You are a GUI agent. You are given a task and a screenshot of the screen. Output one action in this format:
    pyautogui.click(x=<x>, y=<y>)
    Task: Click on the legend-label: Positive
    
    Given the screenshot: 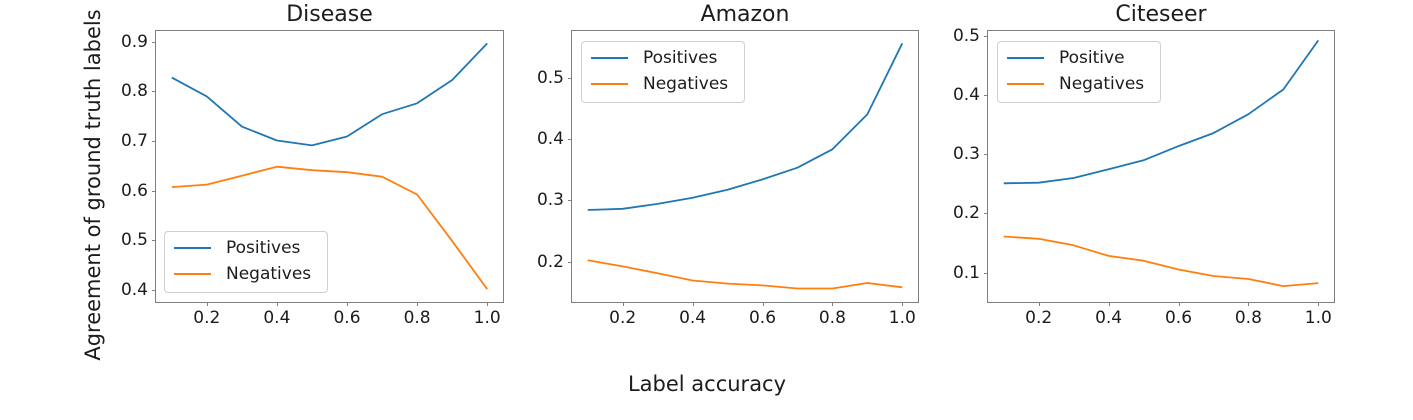 What is the action you would take?
    pyautogui.click(x=1092, y=58)
    